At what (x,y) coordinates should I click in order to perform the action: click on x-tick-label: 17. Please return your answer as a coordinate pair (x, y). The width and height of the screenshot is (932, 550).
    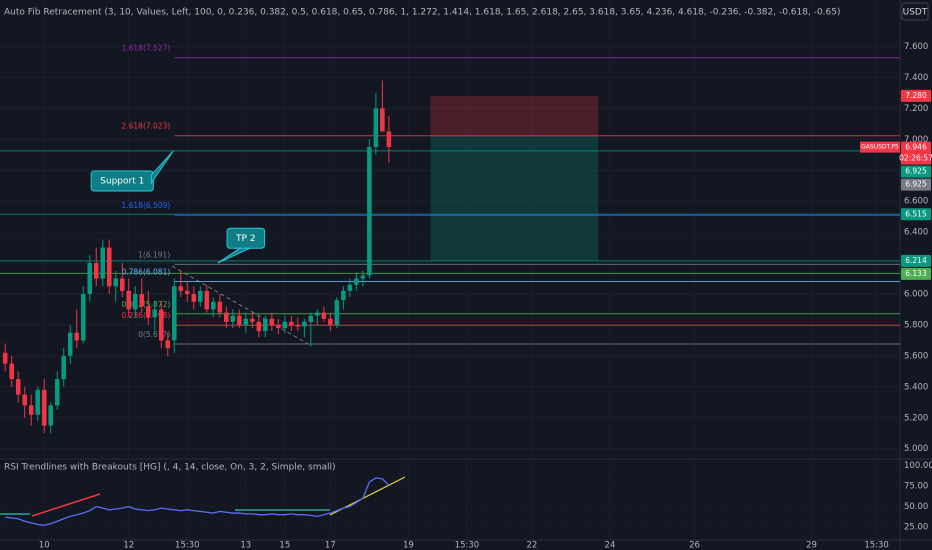
    Looking at the image, I should click on (330, 545).